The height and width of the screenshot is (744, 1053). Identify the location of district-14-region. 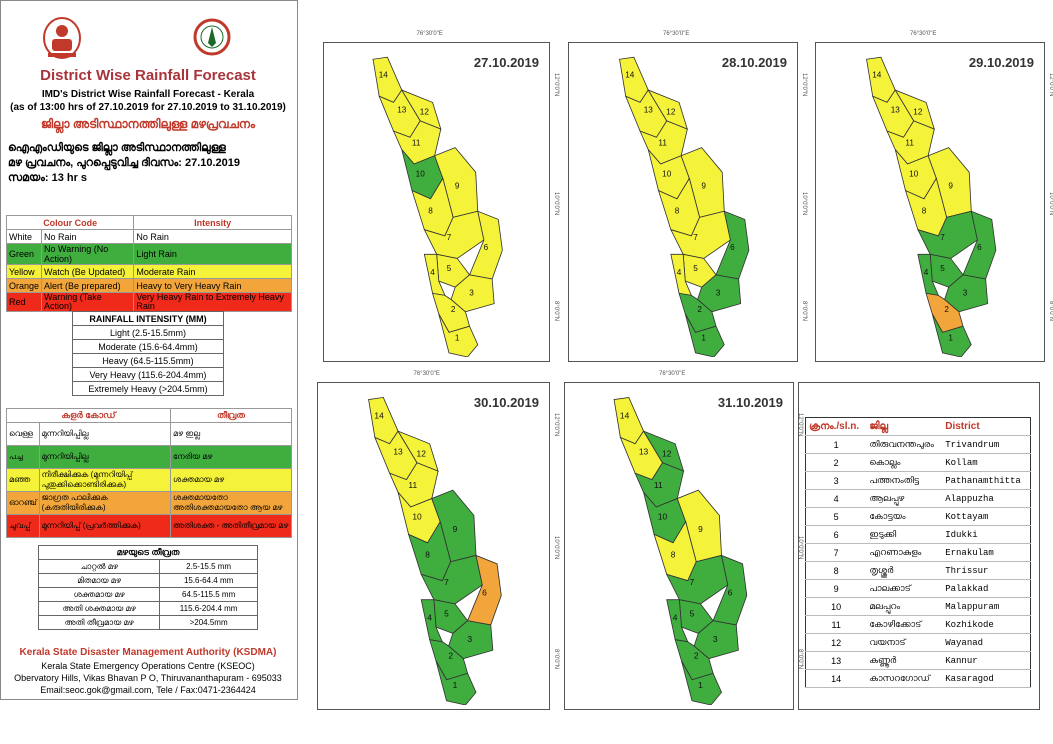
(629, 420).